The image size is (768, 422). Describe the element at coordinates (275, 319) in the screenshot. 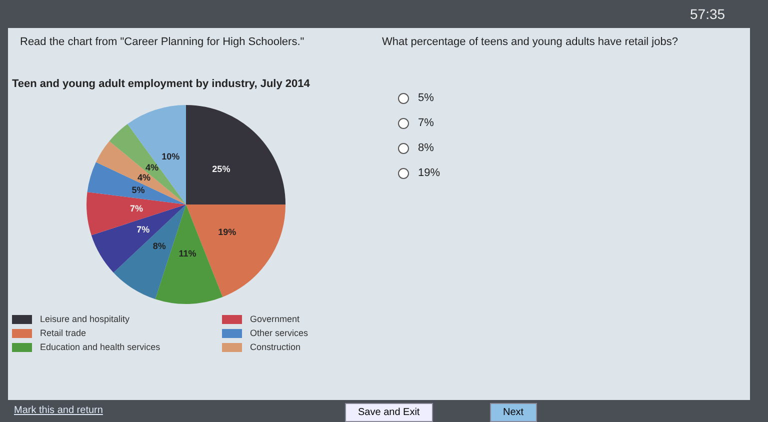

I see `legend-label: Government` at that location.